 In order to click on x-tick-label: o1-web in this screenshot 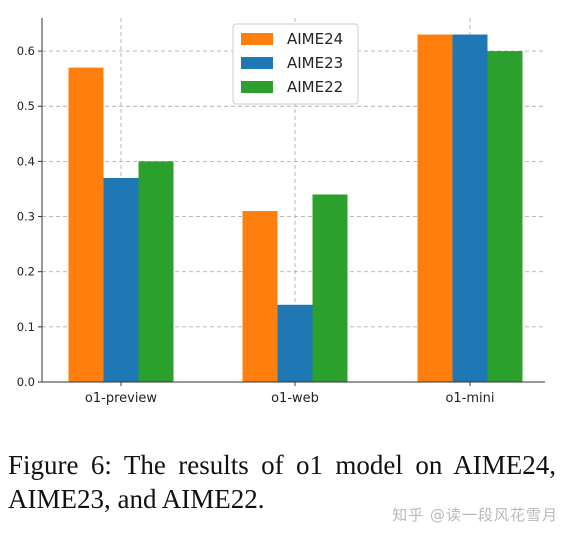, I will do `click(295, 398)`.